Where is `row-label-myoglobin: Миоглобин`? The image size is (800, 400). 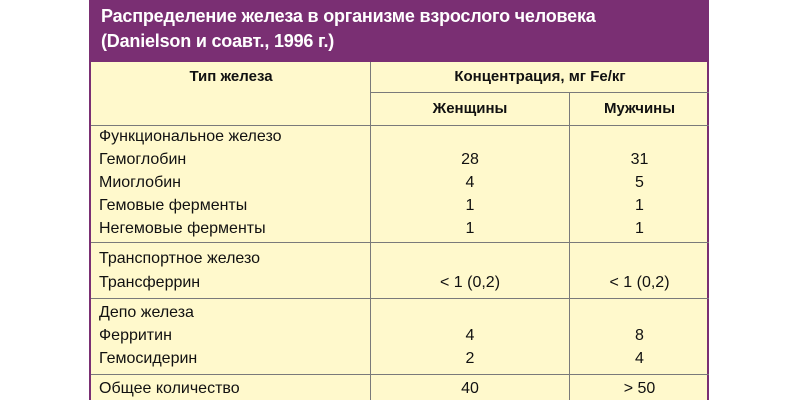
row-label-myoglobin: Миоглобин is located at coordinates (140, 182).